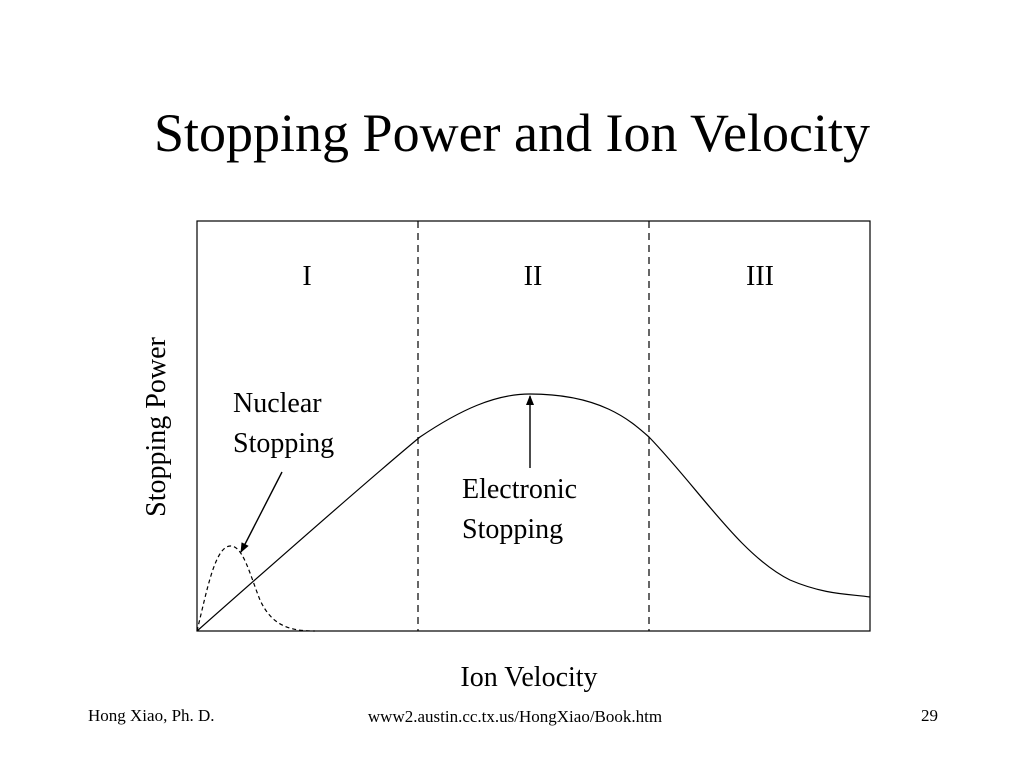  I want to click on nuclear-stopping-curve, so click(256, 588).